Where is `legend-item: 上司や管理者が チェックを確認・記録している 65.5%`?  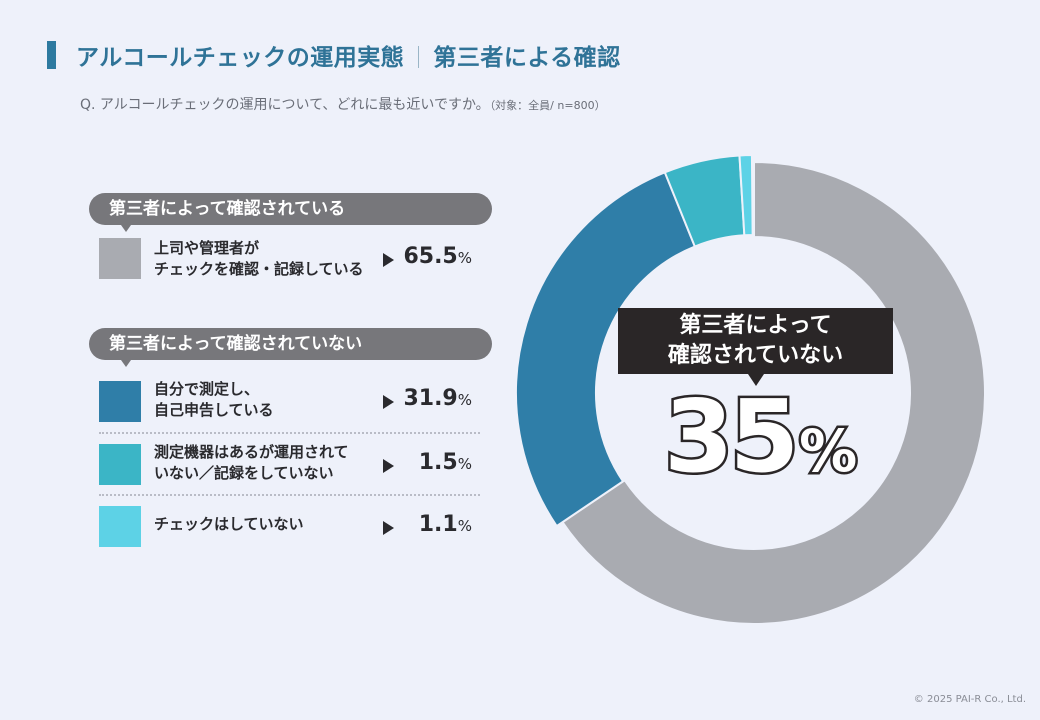
legend-item: 上司や管理者が チェックを確認・記録している 65.5% is located at coordinates (285, 259).